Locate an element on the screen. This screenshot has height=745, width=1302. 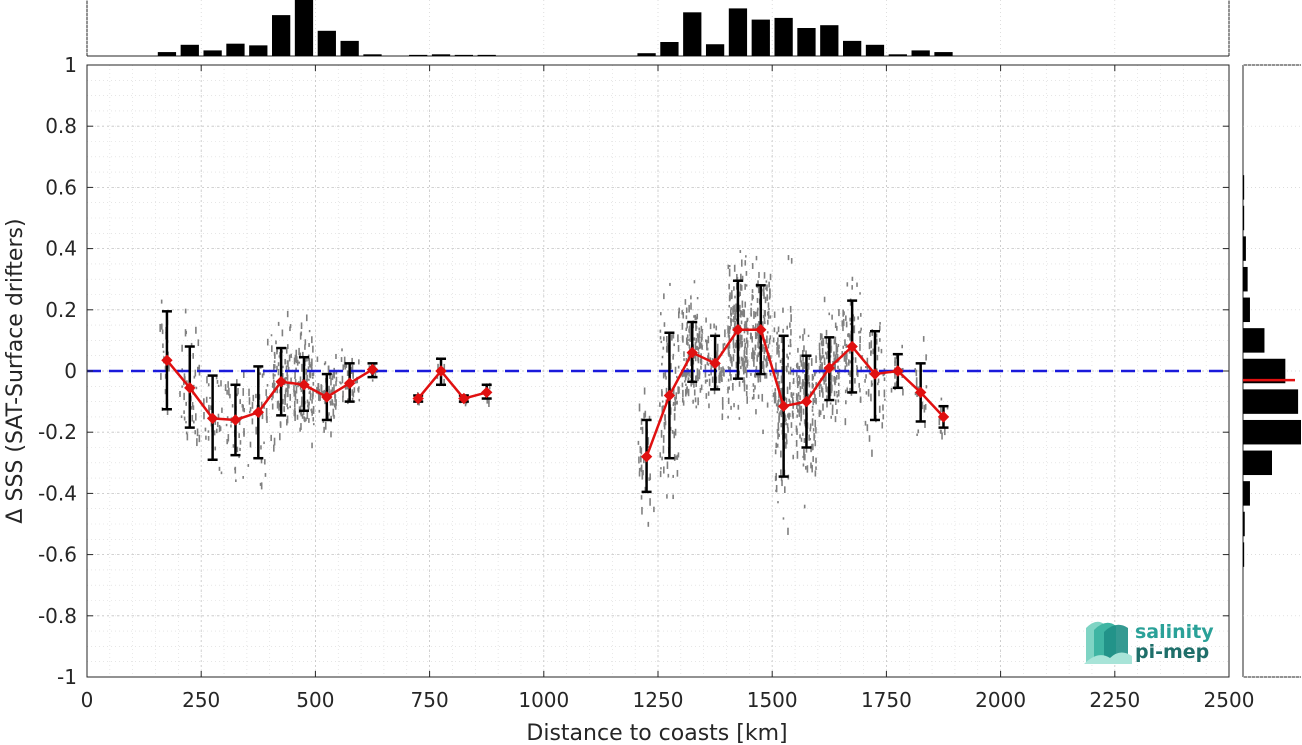
right-hist-bar is located at coordinates (1244, 187).